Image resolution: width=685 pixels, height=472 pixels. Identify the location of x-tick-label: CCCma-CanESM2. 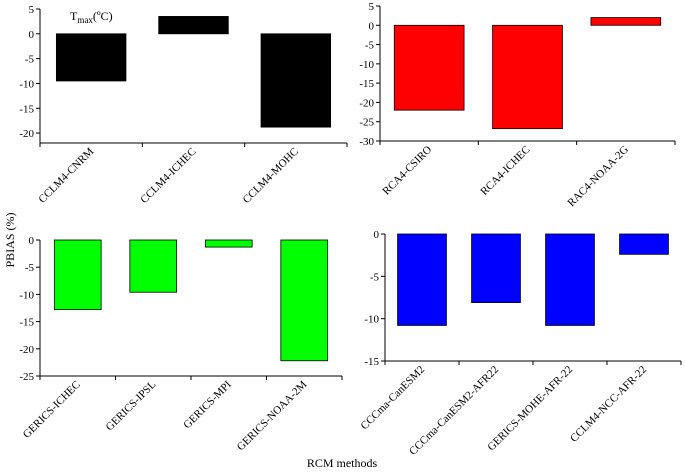
(393, 398).